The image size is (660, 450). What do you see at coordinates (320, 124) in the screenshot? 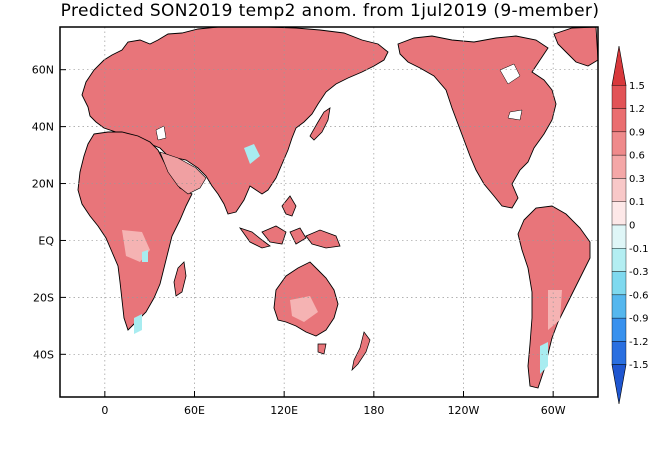
I see `landmass-japan` at bounding box center [320, 124].